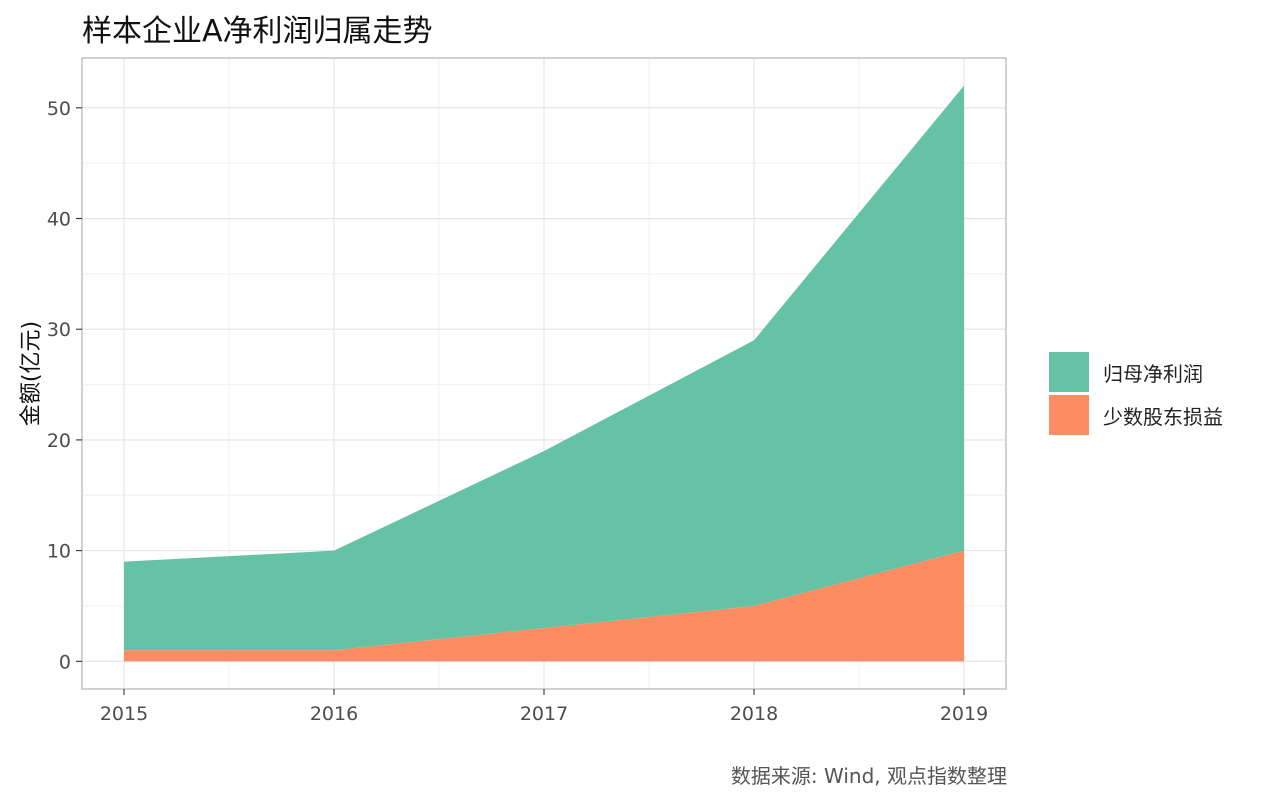 This screenshot has height=800, width=1265. What do you see at coordinates (65, 662) in the screenshot?
I see `y-tick-label: 0` at bounding box center [65, 662].